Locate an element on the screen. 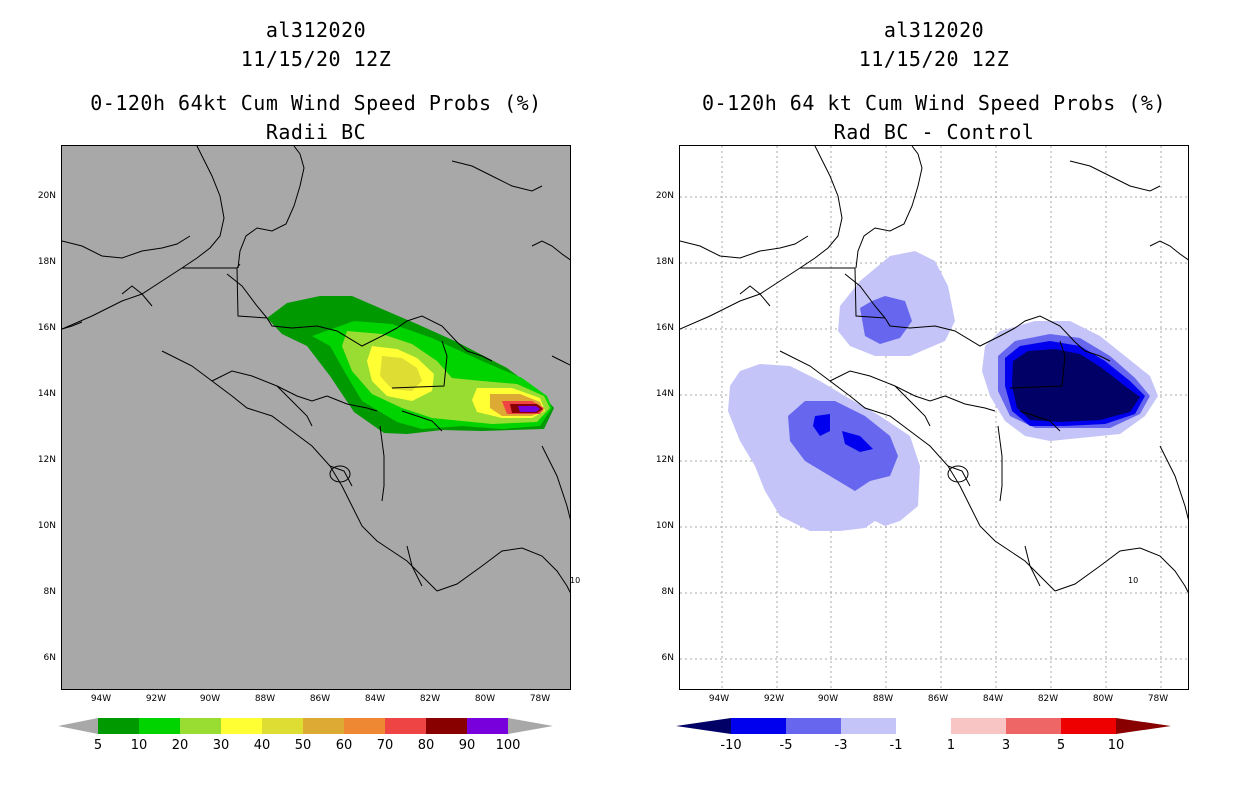 This screenshot has width=1236, height=800. right-colorbar is located at coordinates (923, 726).